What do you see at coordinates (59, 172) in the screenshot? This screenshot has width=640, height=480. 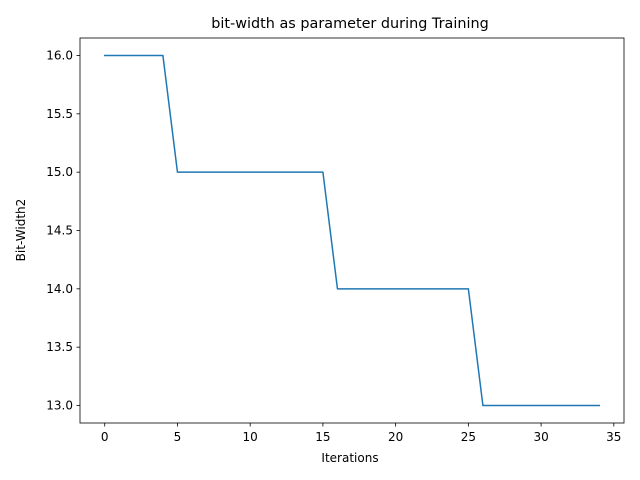 I see `y-tick-label: 15.0` at bounding box center [59, 172].